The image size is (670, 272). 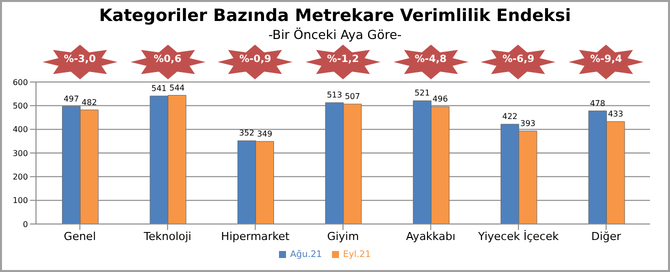 I want to click on data-label: 349, so click(x=264, y=133).